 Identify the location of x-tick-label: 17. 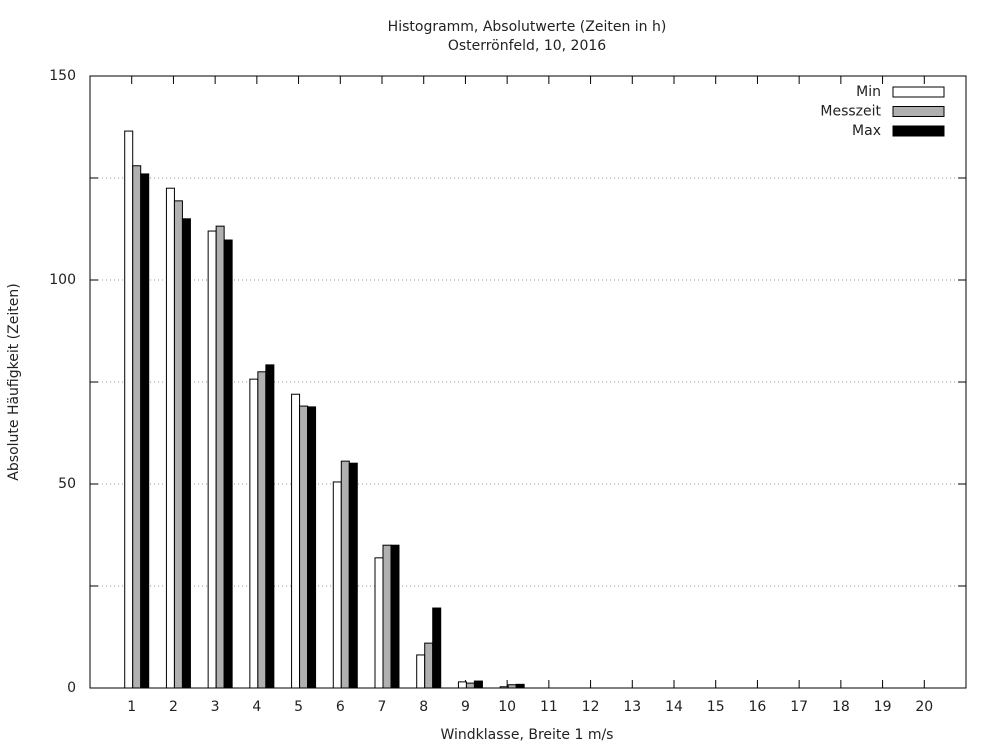
(799, 707).